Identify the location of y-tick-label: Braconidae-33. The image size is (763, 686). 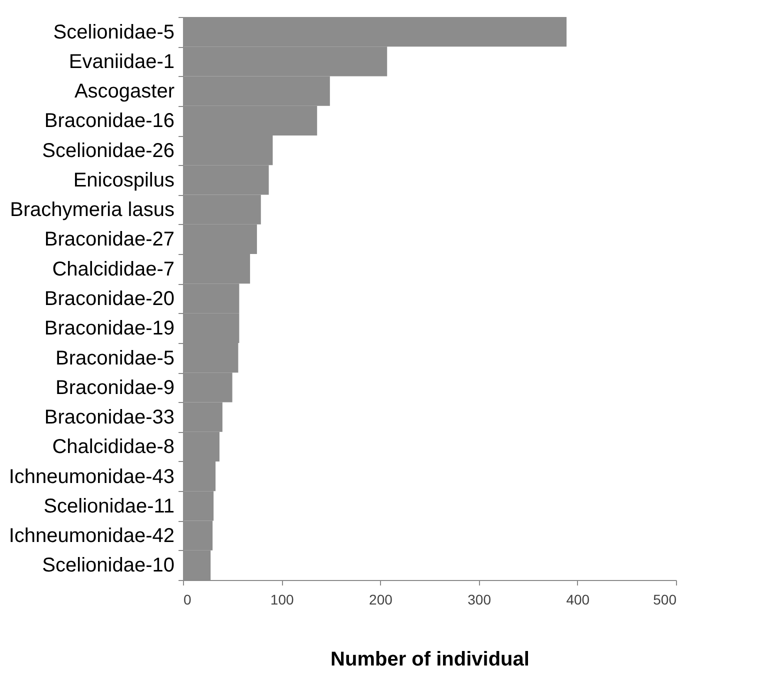
(109, 417).